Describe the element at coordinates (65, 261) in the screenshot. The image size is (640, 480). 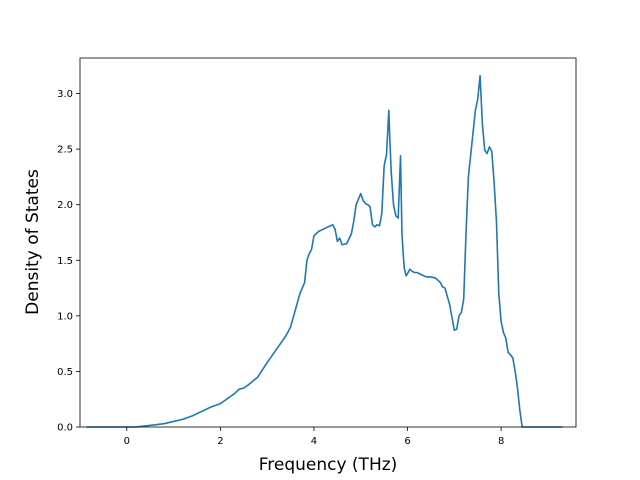
I see `y-tick-label: 1.5` at that location.